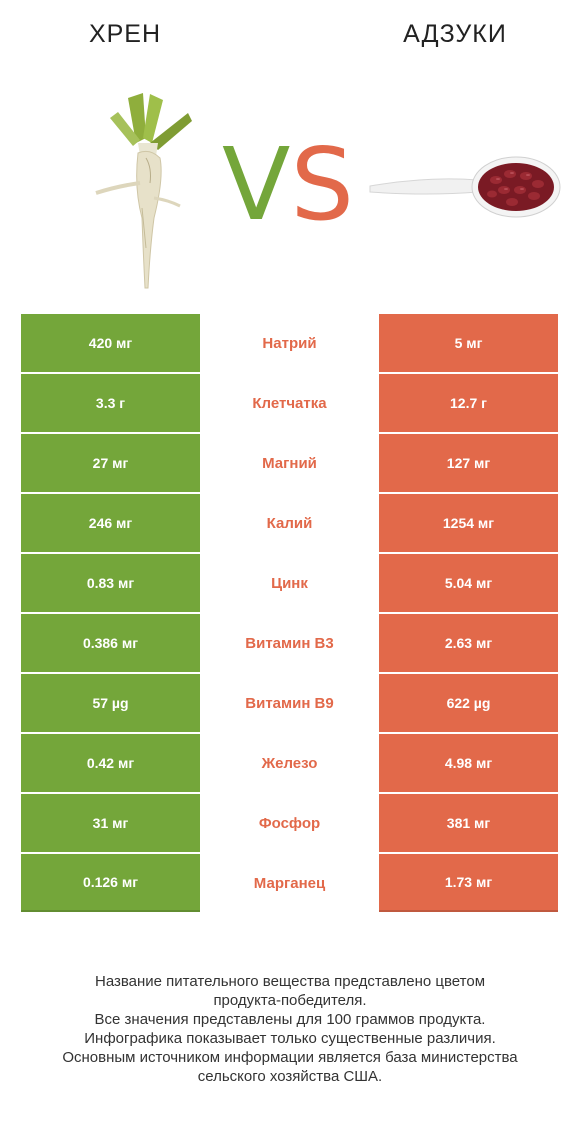 The width and height of the screenshot is (580, 1144). I want to click on right-value: 127 мг, so click(468, 463).